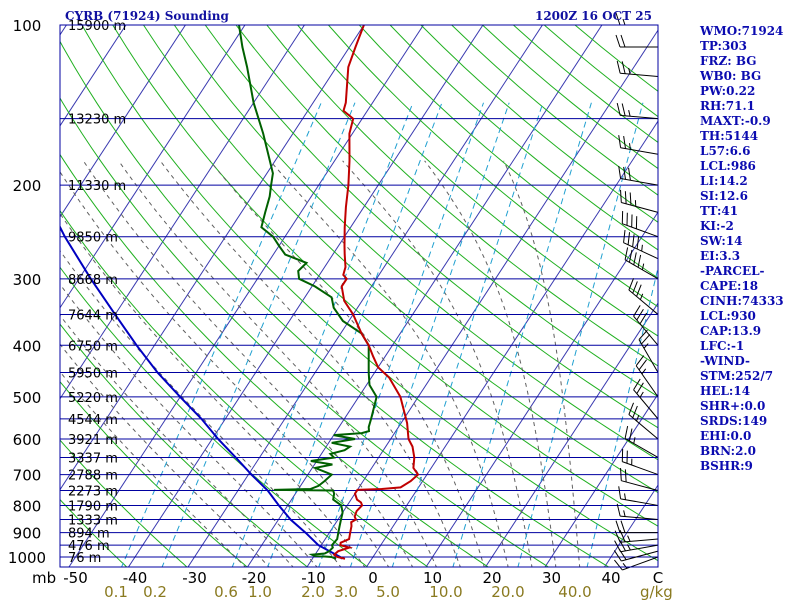 The height and width of the screenshot is (600, 800). I want to click on temperature-tick-label: 40, so click(610, 578).